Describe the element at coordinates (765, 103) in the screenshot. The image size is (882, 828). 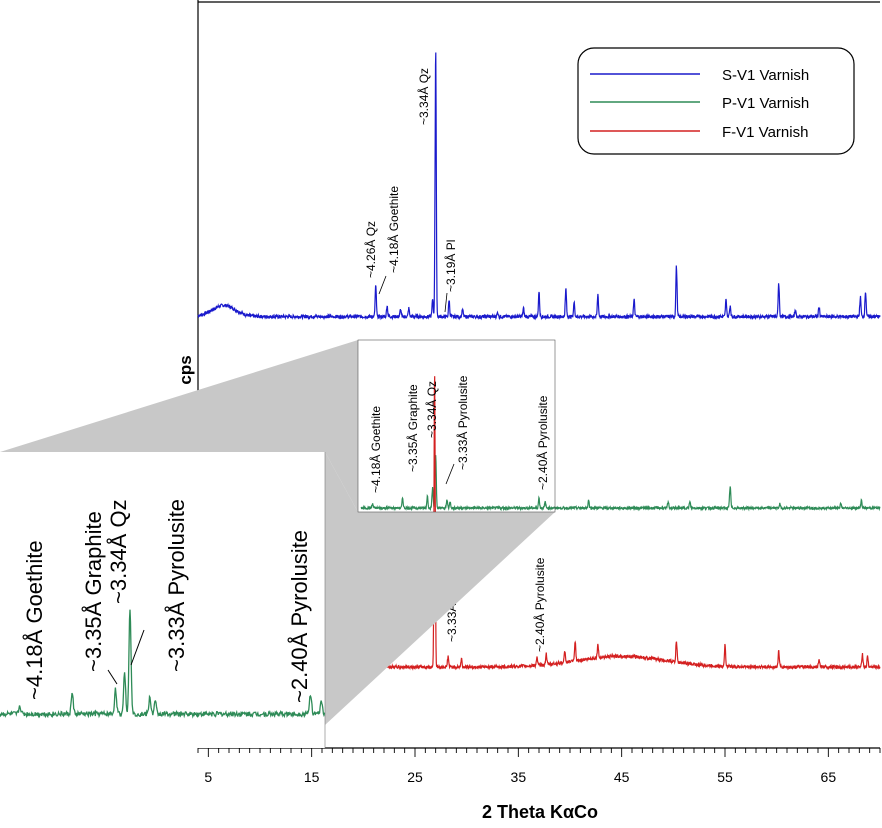
I see `legend-label-p-v1: P-V1 Varnish` at that location.